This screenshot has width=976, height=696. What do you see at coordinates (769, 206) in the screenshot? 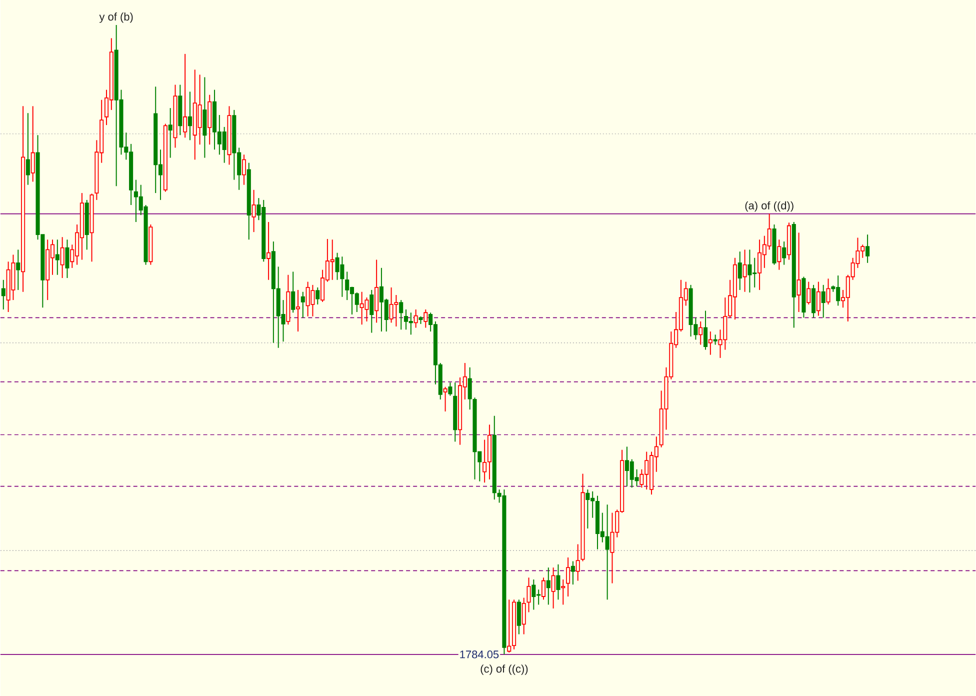
I see `annotation: (a) of ((d))` at bounding box center [769, 206].